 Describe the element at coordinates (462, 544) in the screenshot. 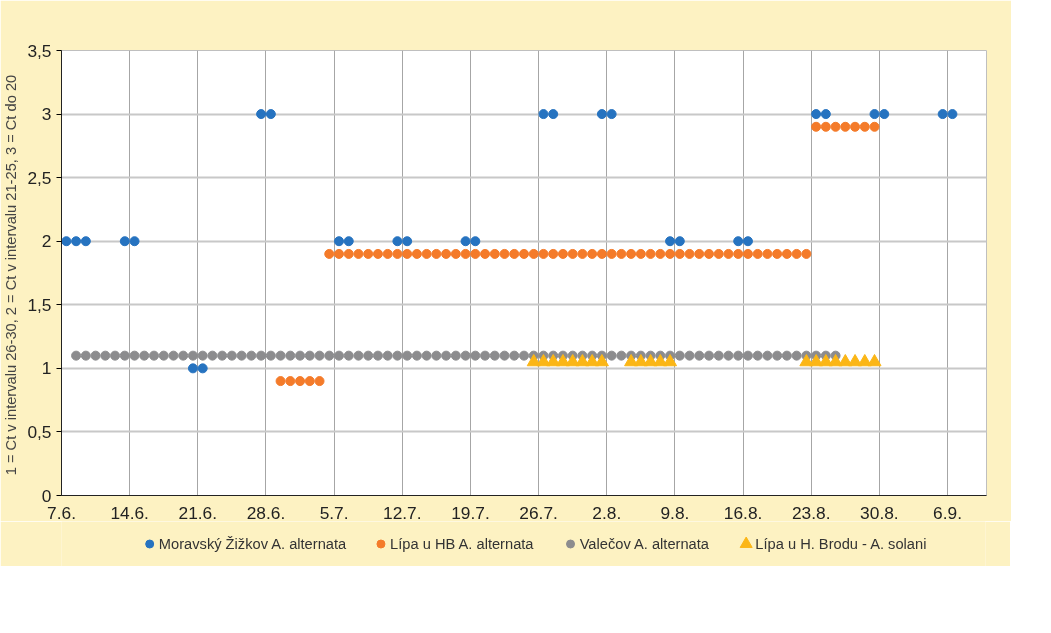

I see `legend-label: Lípa u HB A. alternata` at that location.